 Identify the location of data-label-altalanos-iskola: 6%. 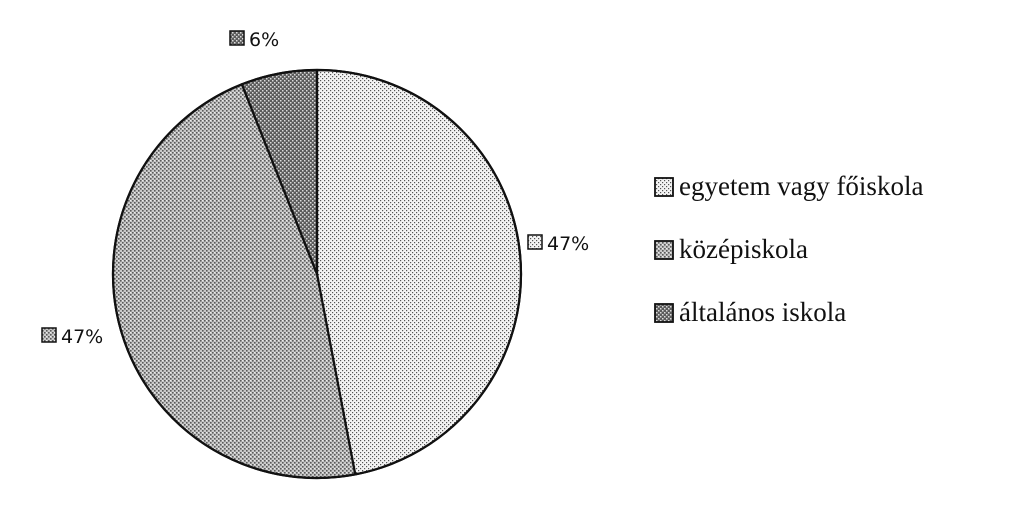
(254, 40).